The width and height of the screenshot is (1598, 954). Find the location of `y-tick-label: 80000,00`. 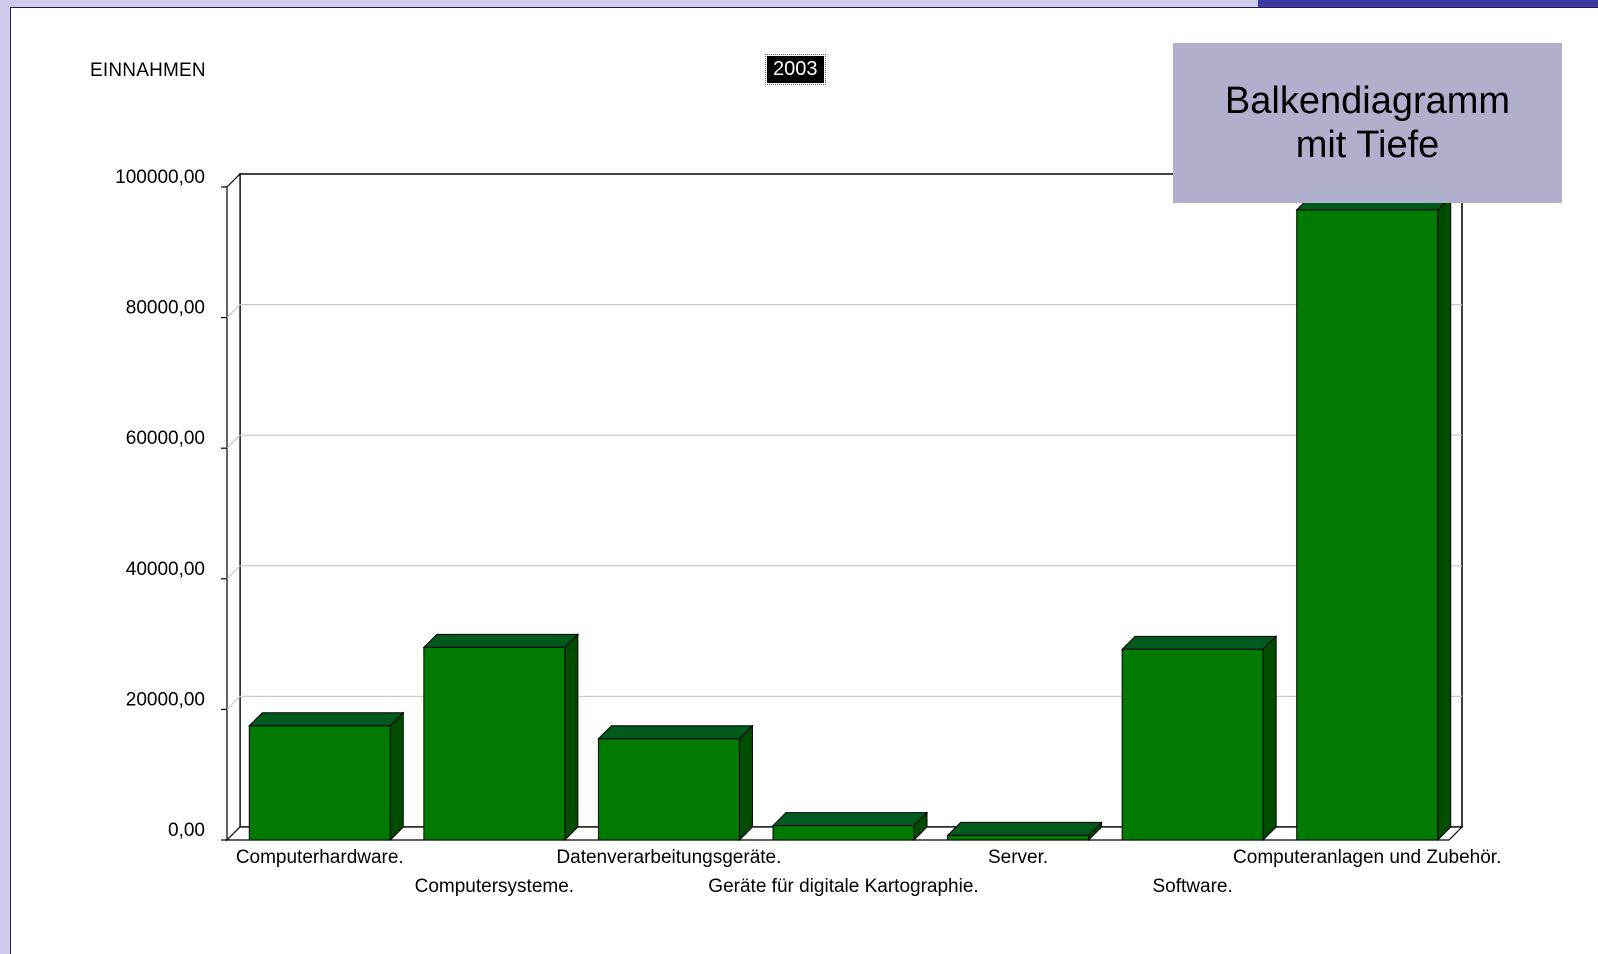

y-tick-label: 80000,00 is located at coordinates (165, 308).